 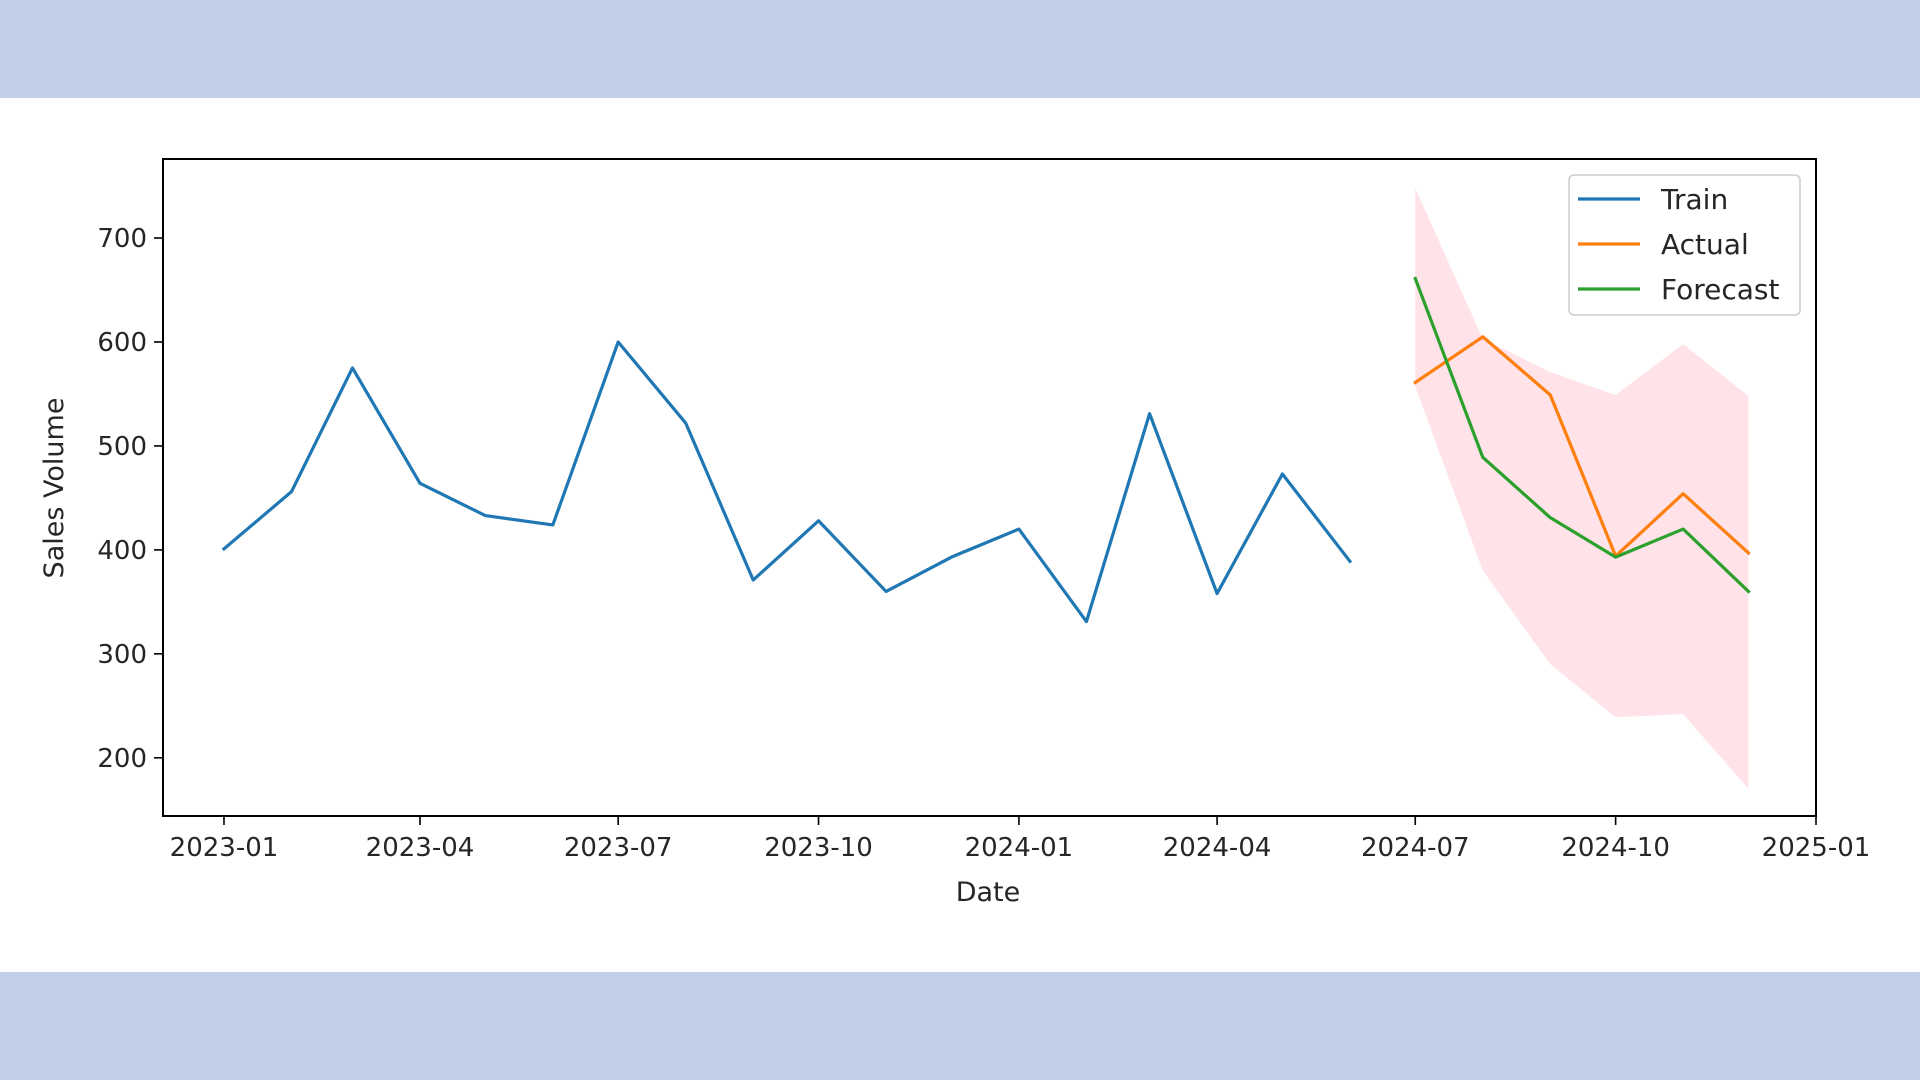 I want to click on series-line-actual, so click(x=1582, y=446).